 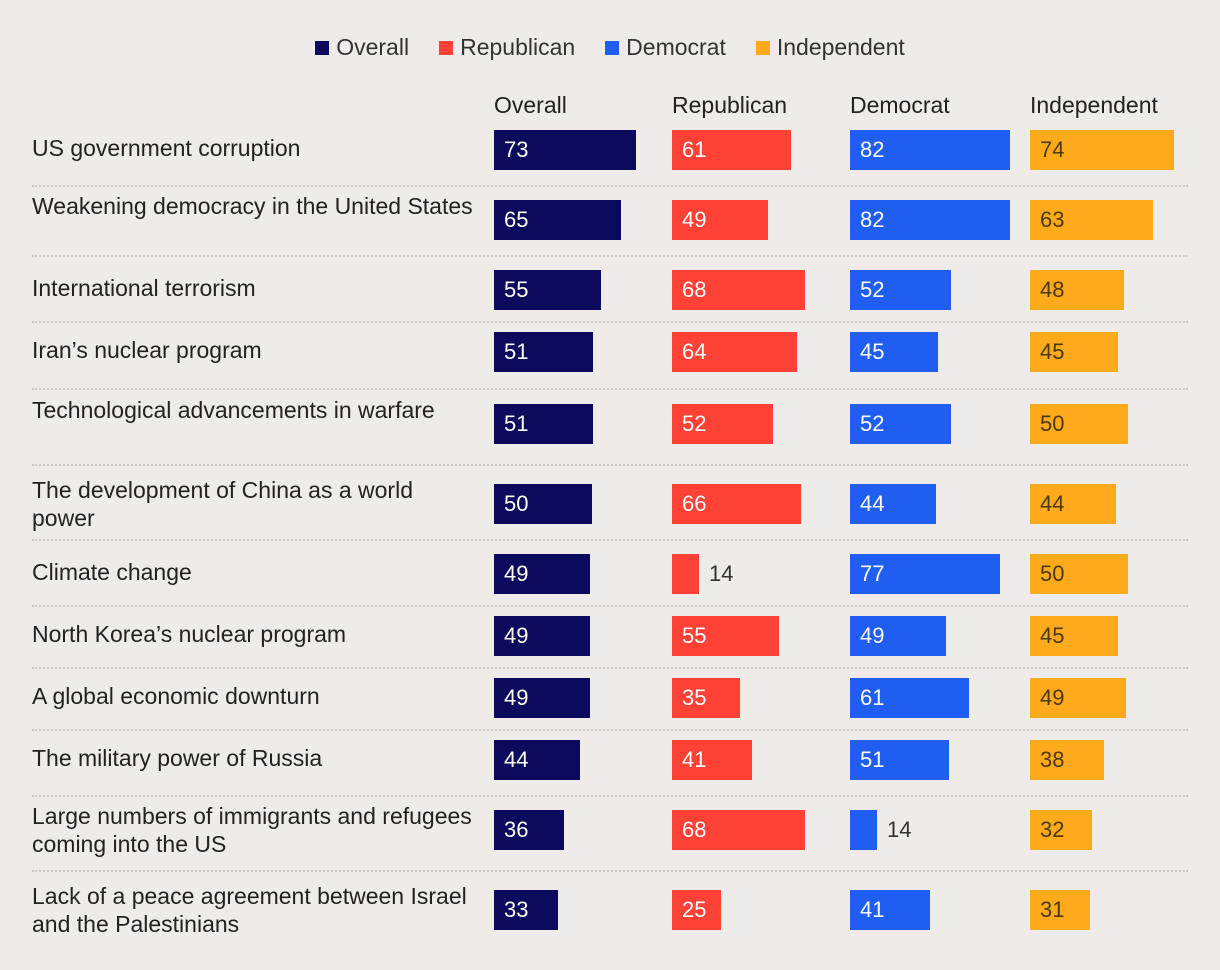 What do you see at coordinates (189, 634) in the screenshot?
I see `category-label: North Korea’s nuclear program` at bounding box center [189, 634].